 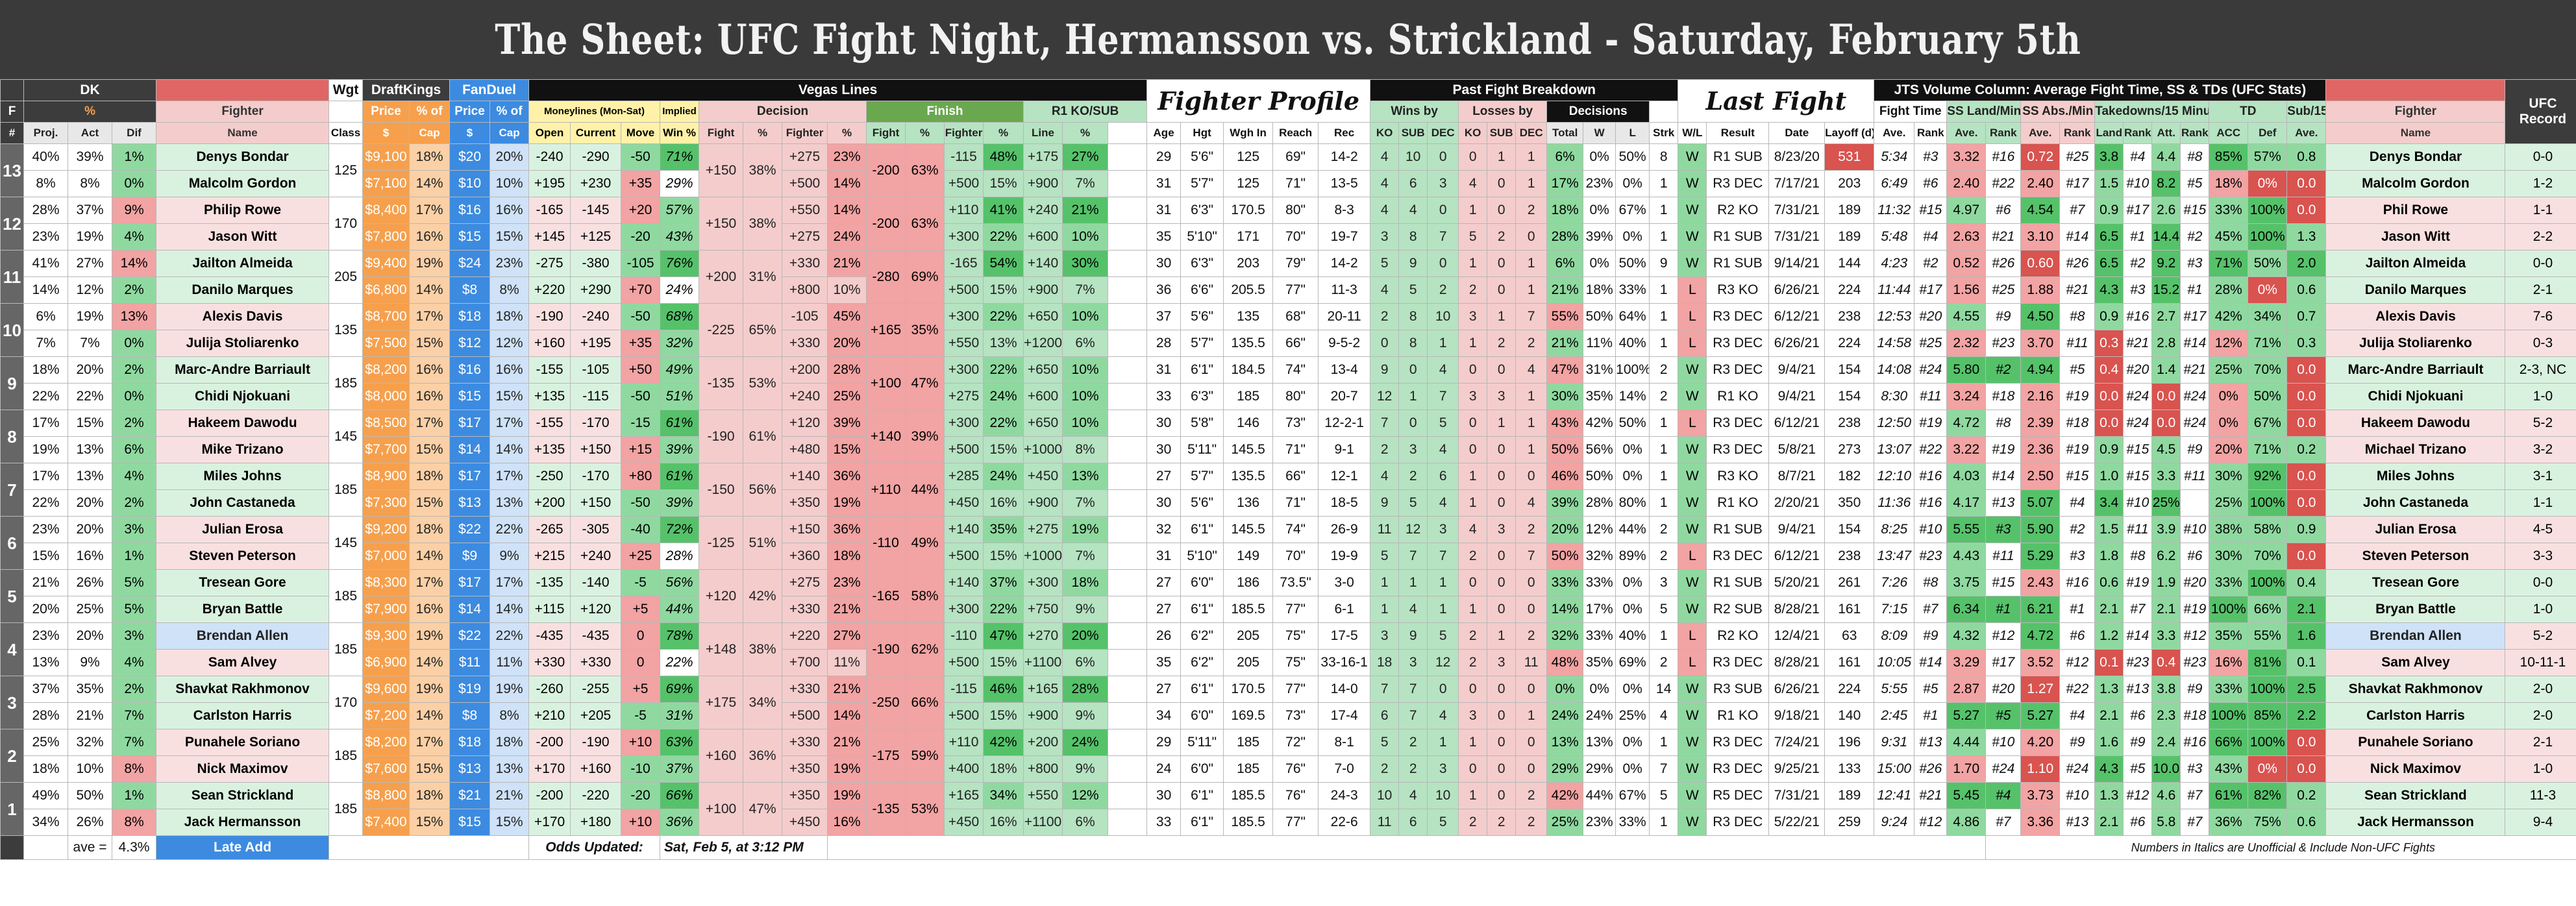 I want to click on record: 9-5-2, so click(x=1344, y=344).